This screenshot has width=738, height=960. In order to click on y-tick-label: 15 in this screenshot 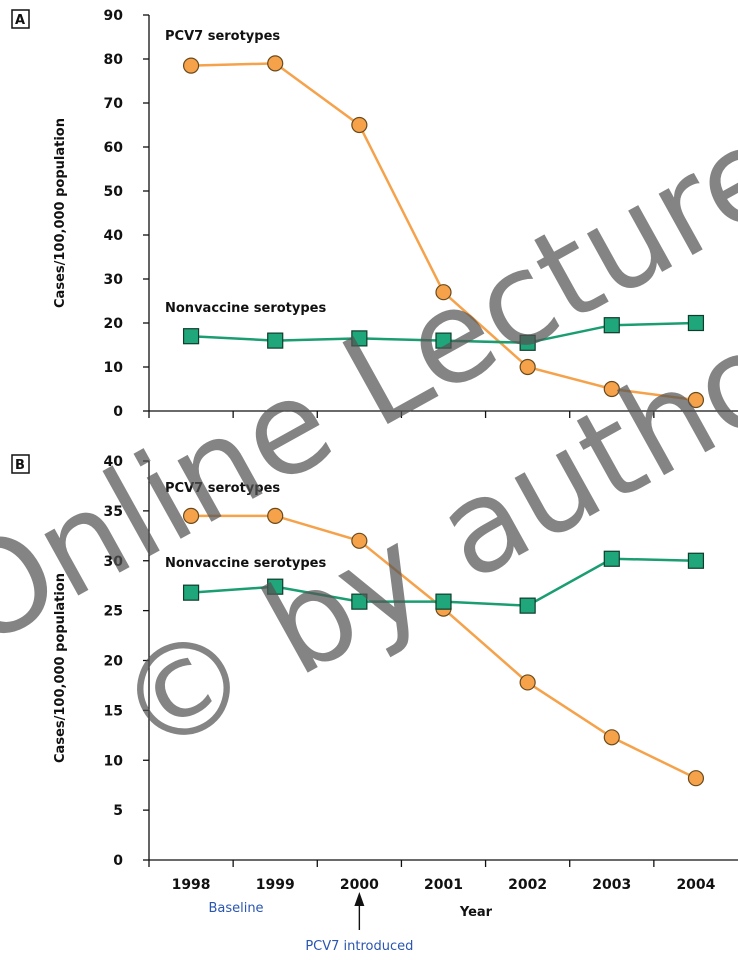, I will do `click(113, 711)`.